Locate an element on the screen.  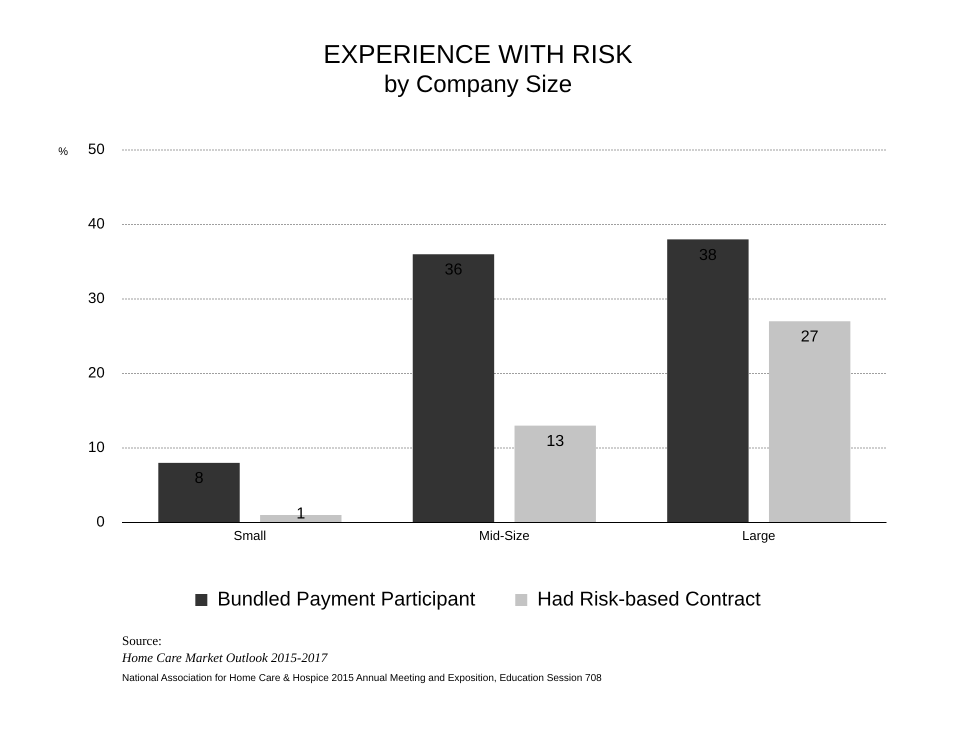
y-tick-label: 20 is located at coordinates (96, 373).